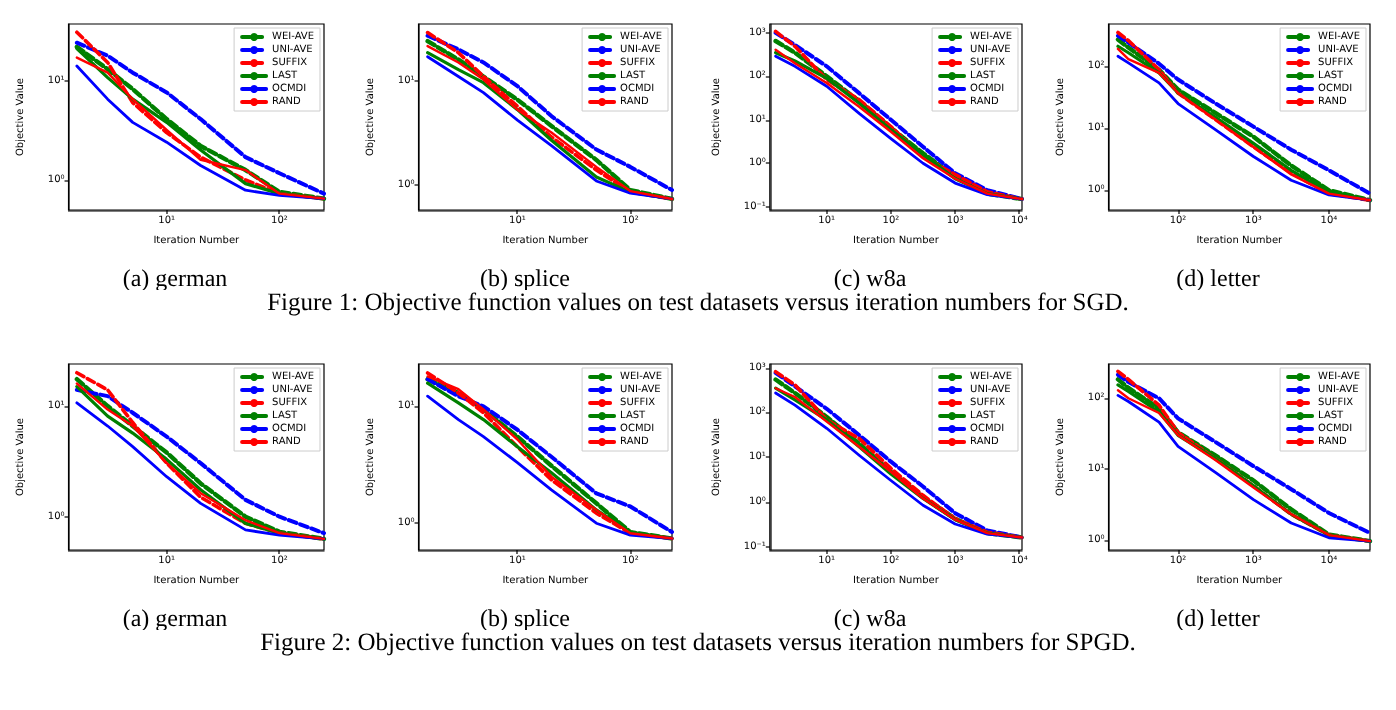 The image size is (1396, 710). What do you see at coordinates (698, 642) in the screenshot?
I see `caption: Figure 2: Objective function values on test datasets versus iteration numbers for SPGD.` at bounding box center [698, 642].